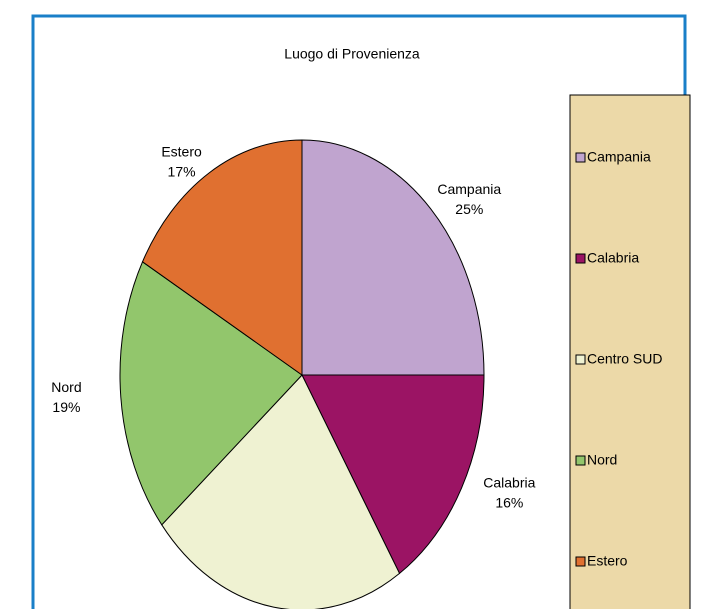  What do you see at coordinates (352, 54) in the screenshot?
I see `chart-title: Luogo di Provenienza` at bounding box center [352, 54].